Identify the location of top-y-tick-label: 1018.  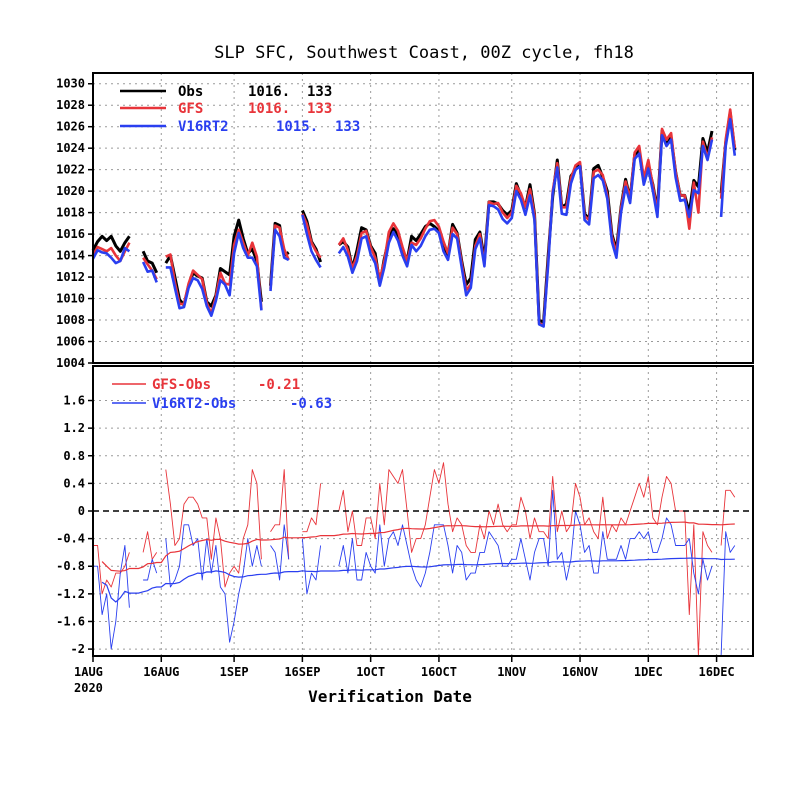
(70, 213).